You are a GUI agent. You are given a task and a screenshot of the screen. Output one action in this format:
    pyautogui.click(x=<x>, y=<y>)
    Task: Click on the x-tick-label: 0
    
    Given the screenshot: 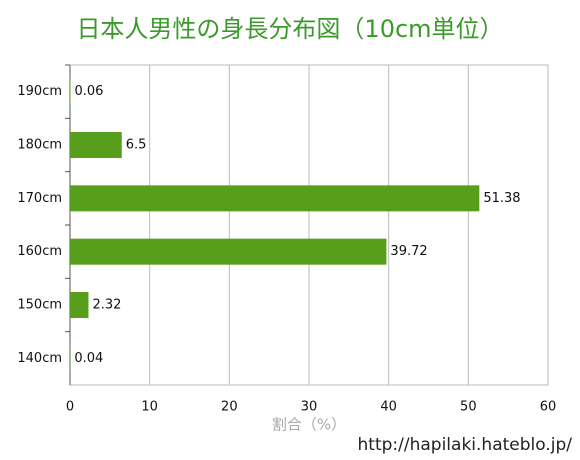 What is the action you would take?
    pyautogui.click(x=70, y=407)
    